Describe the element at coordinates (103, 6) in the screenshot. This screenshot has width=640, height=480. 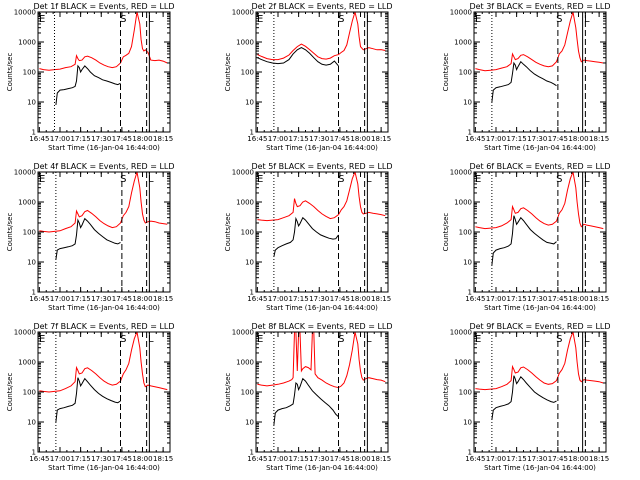
I see `panel-title: Det 1f BLACK = Events, RED = LLD` at that location.